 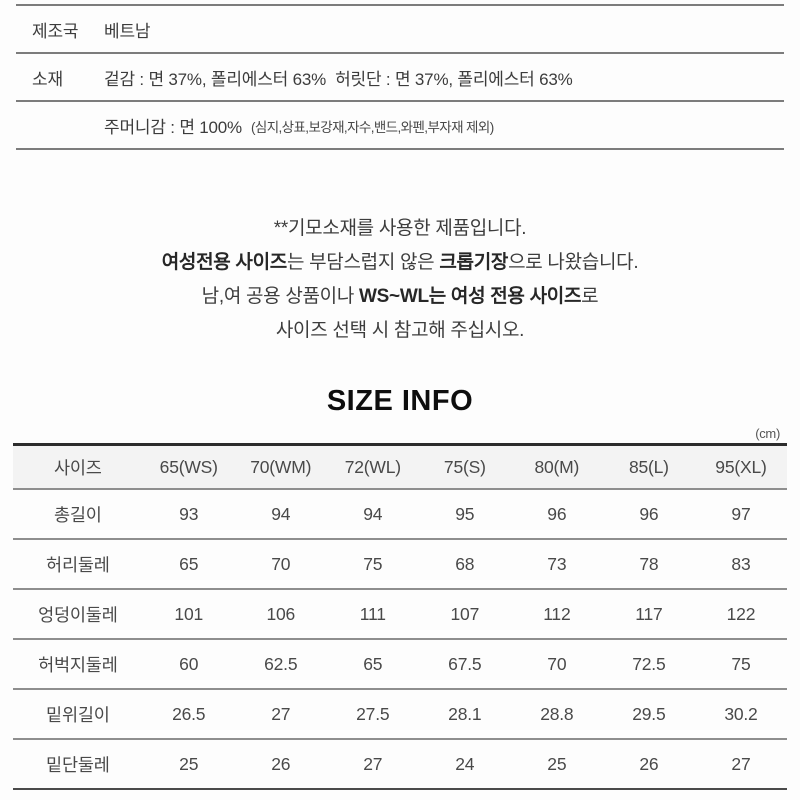 What do you see at coordinates (127, 31) in the screenshot?
I see `info-row-origin-value: 베트남` at bounding box center [127, 31].